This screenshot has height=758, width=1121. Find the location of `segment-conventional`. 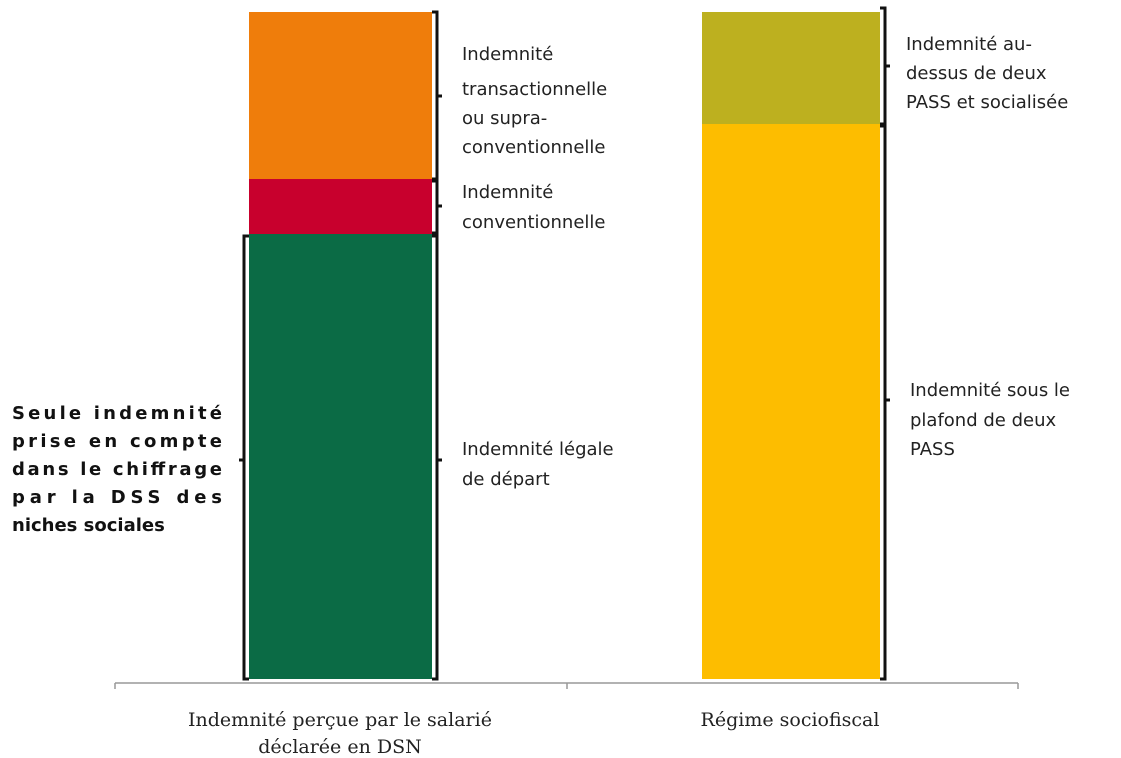

segment-conventional is located at coordinates (340, 206).